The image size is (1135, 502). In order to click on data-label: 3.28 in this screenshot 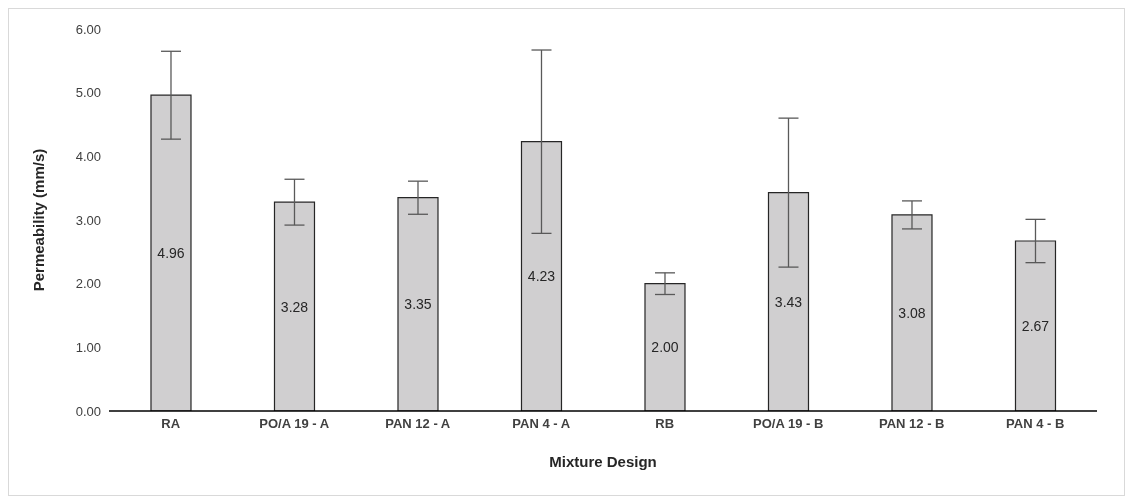, I will do `click(294, 306)`.